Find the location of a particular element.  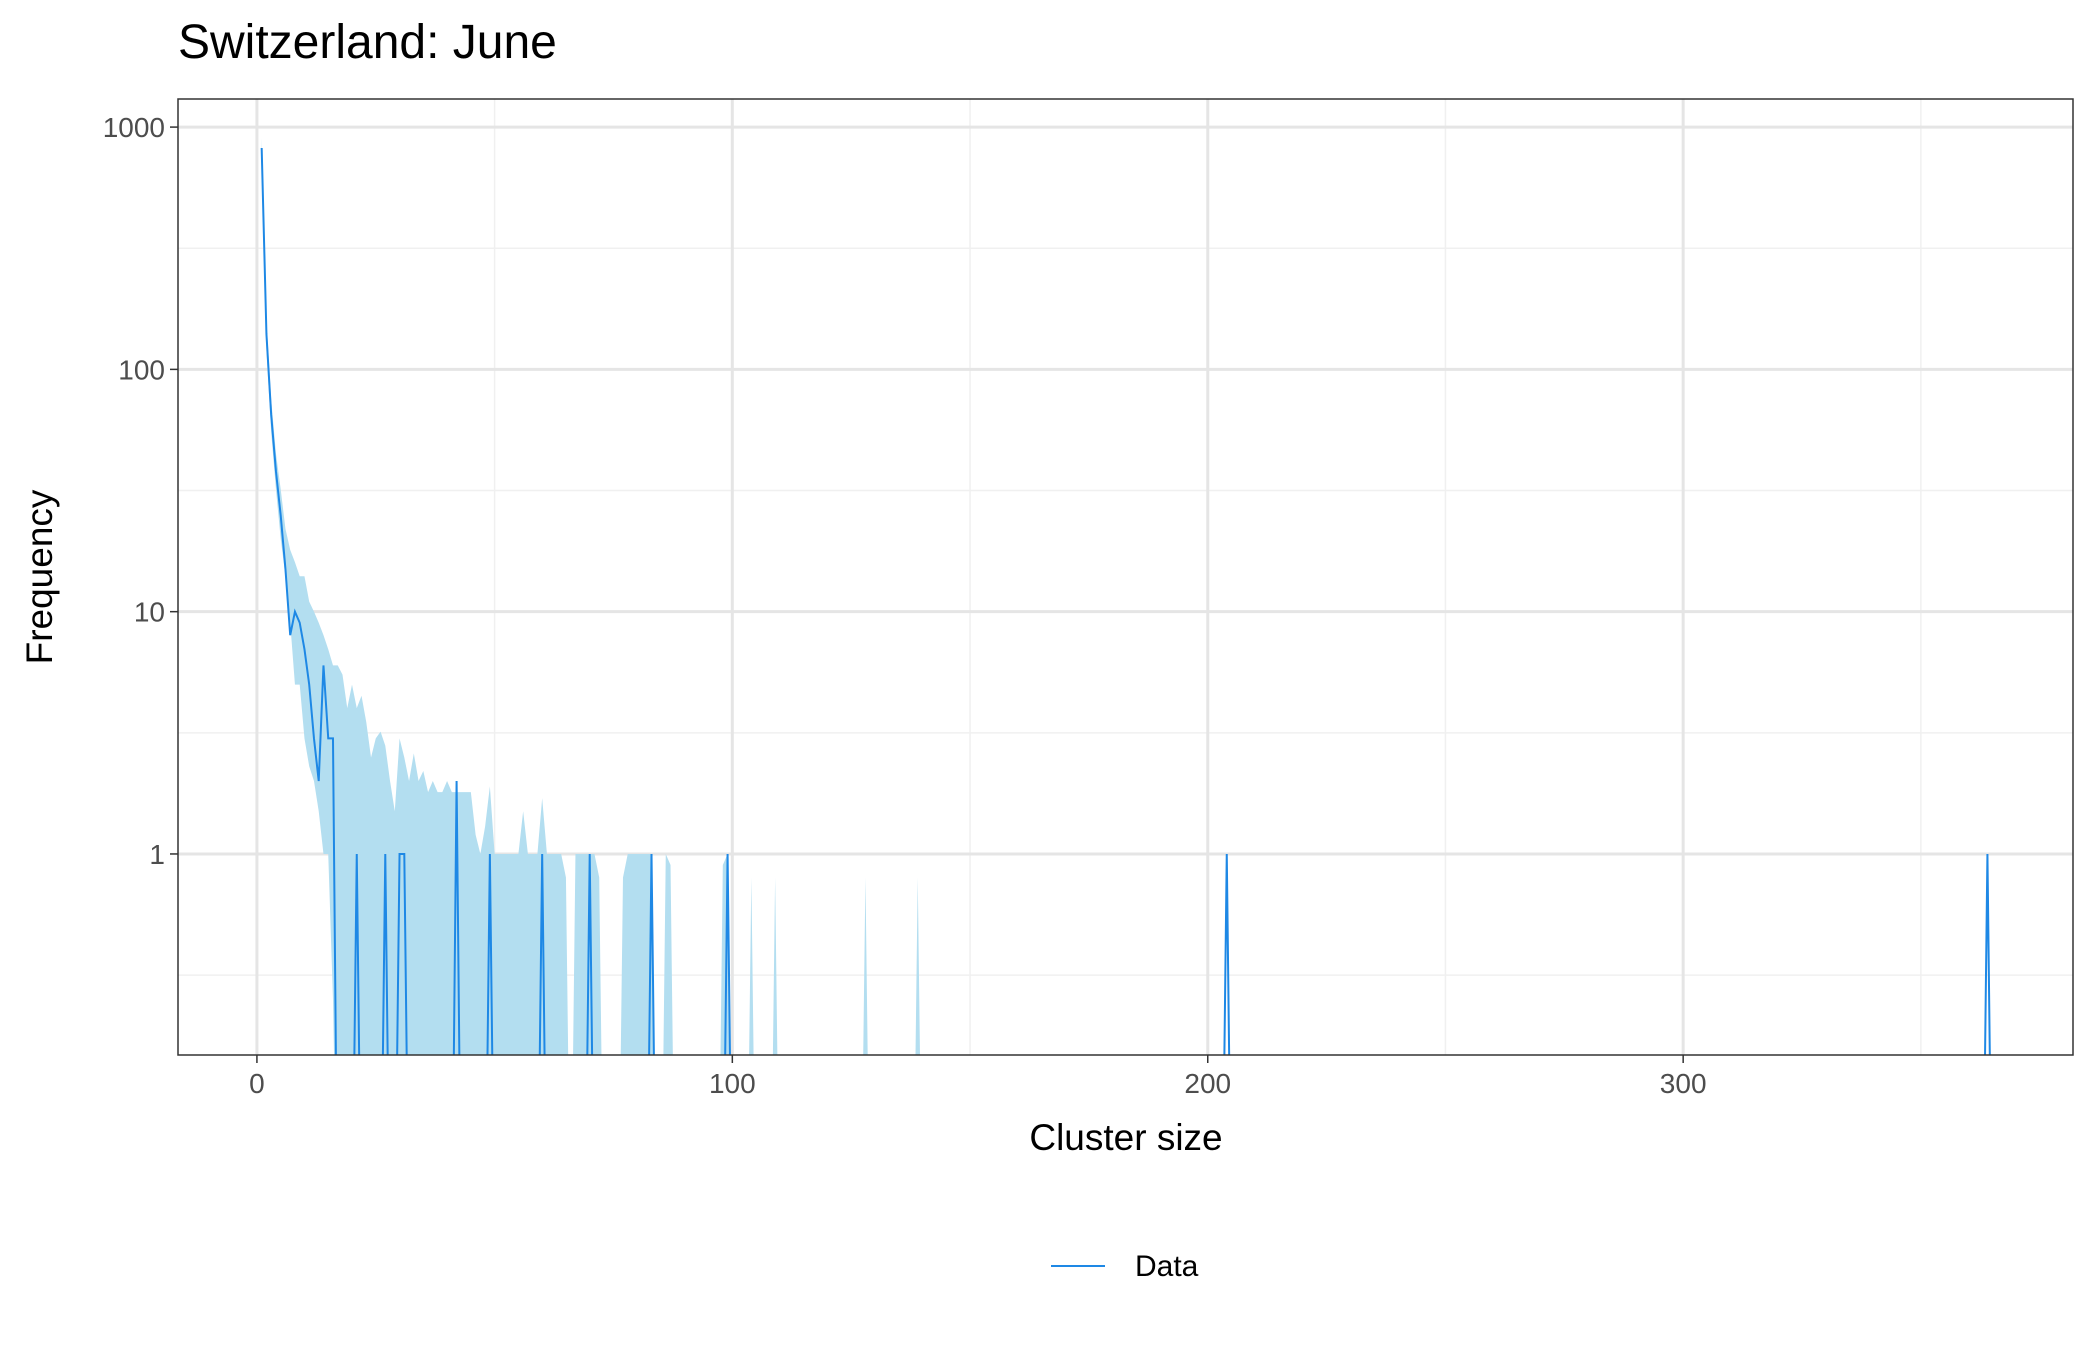

legend-label: Data is located at coordinates (1167, 1266).